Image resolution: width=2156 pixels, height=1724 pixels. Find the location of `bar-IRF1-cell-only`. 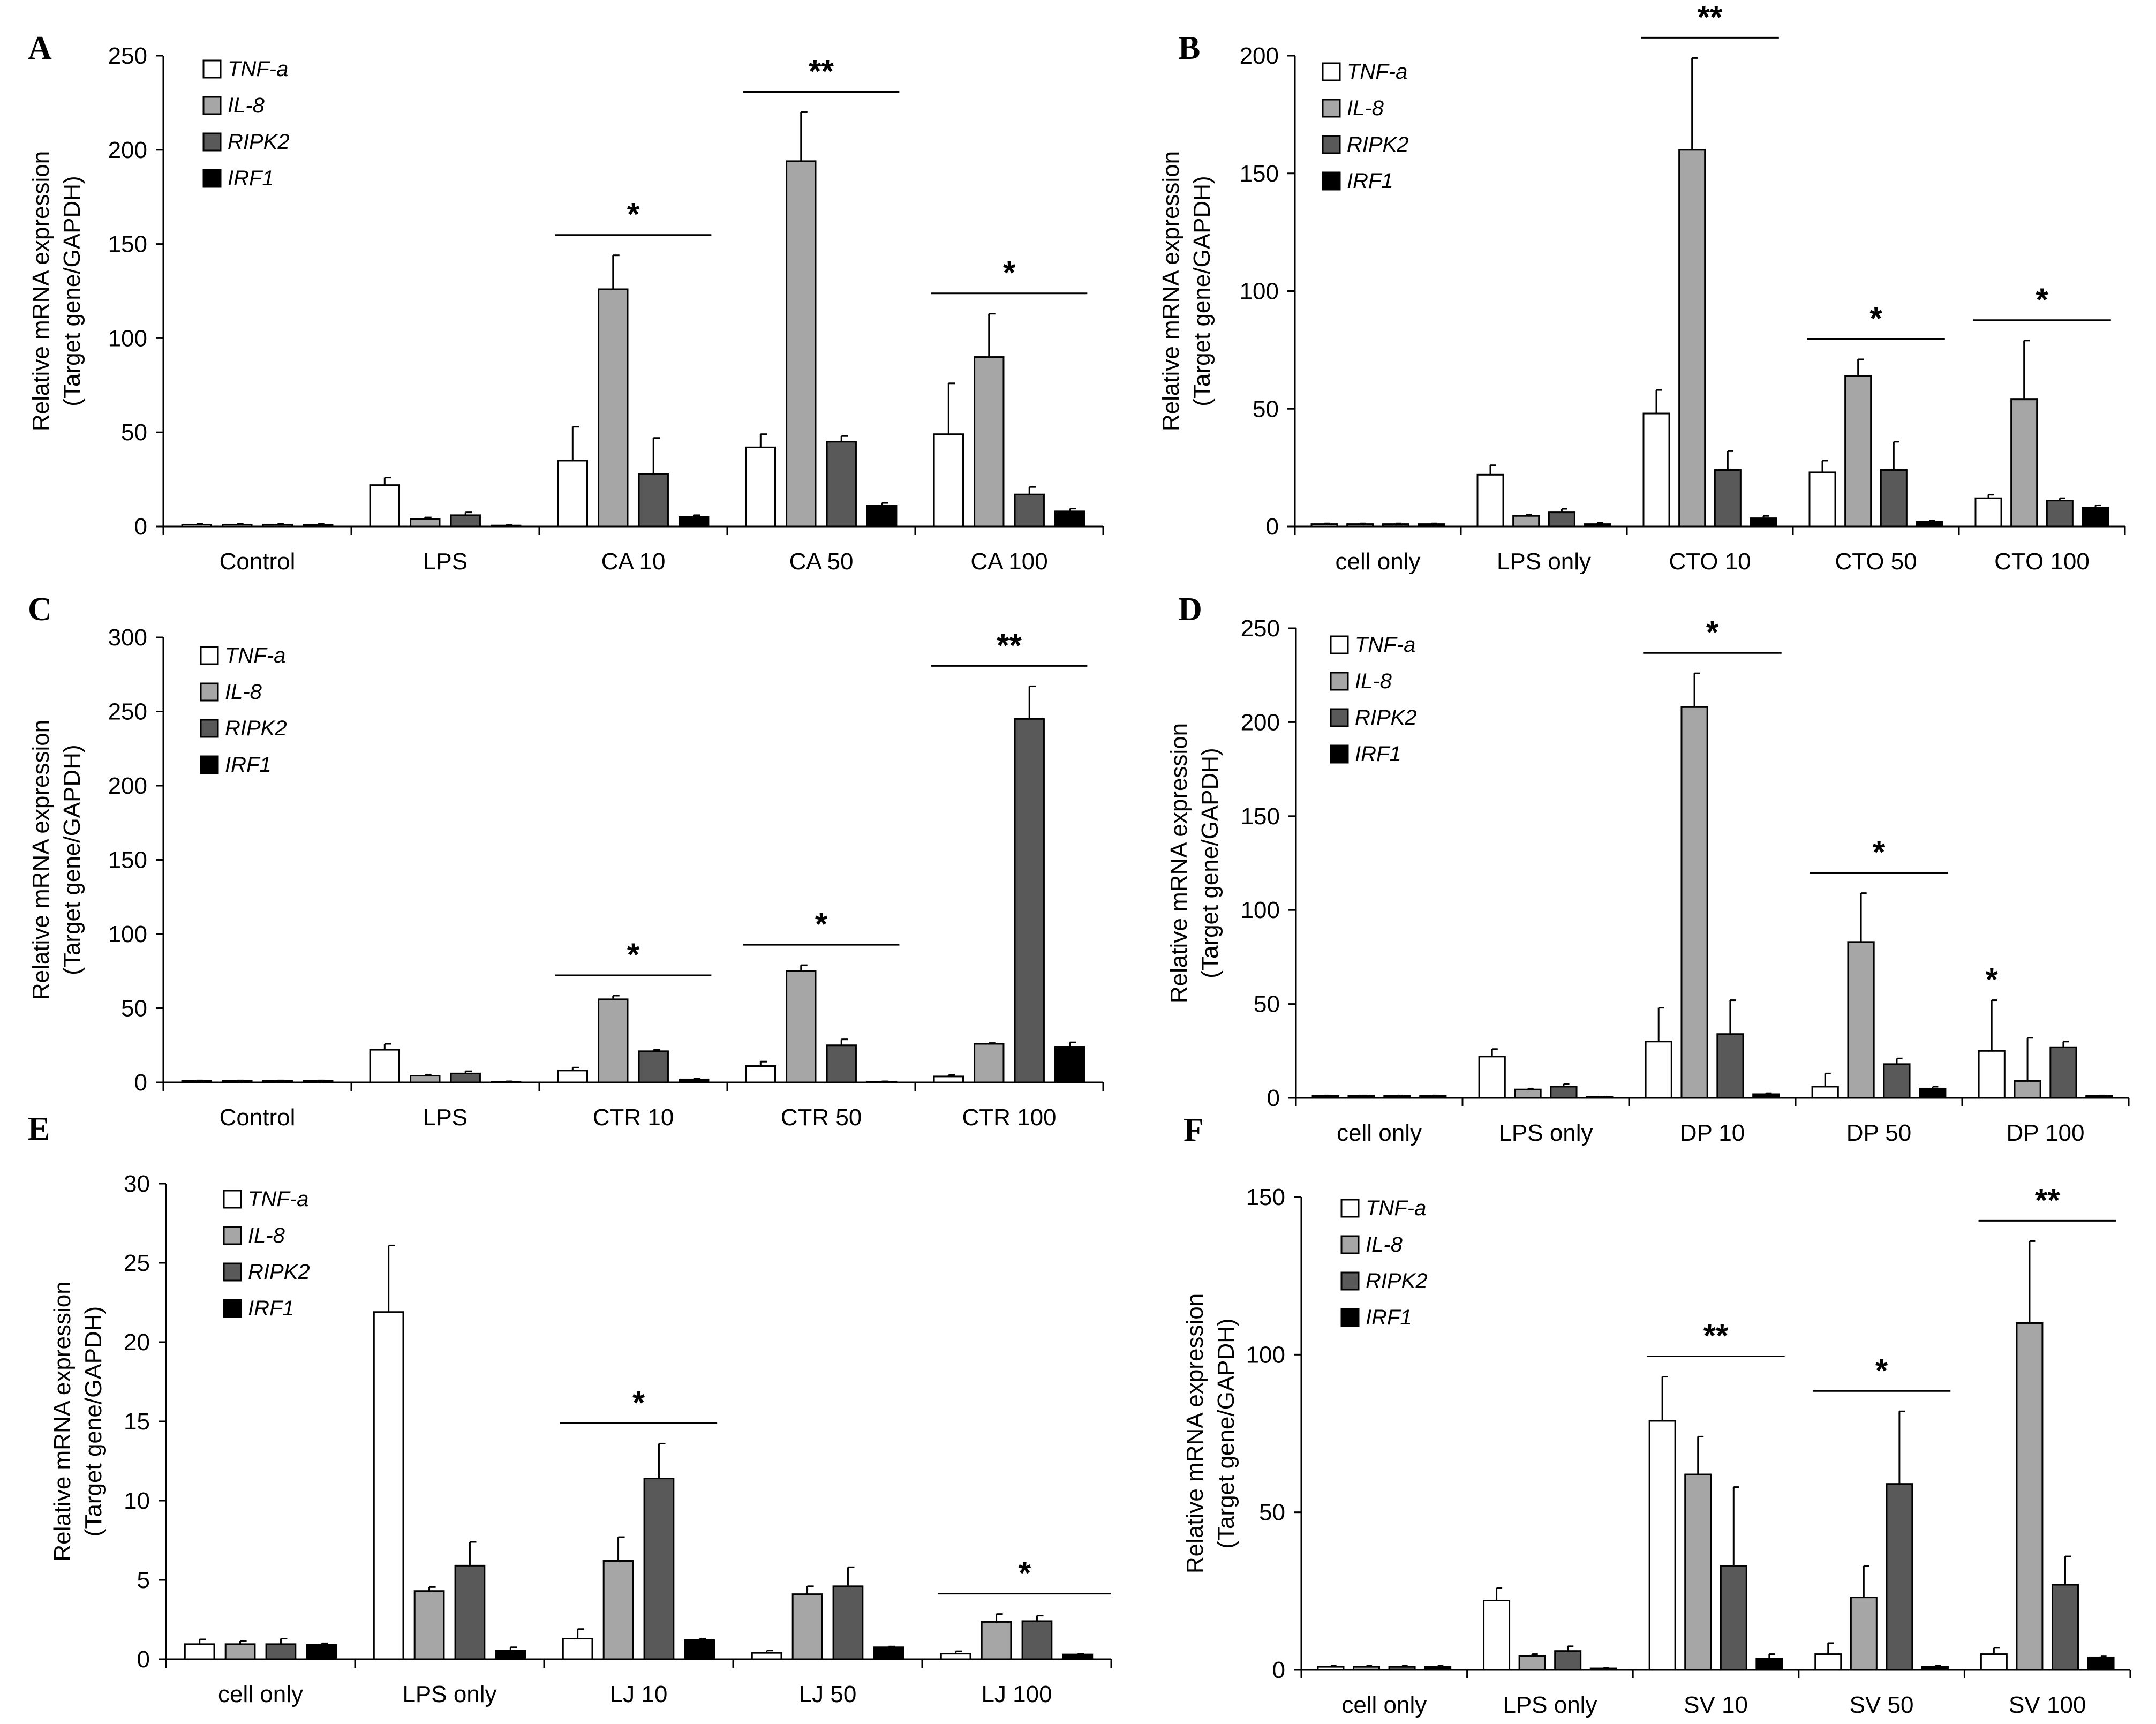

bar-IRF1-cell-only is located at coordinates (1438, 1668).